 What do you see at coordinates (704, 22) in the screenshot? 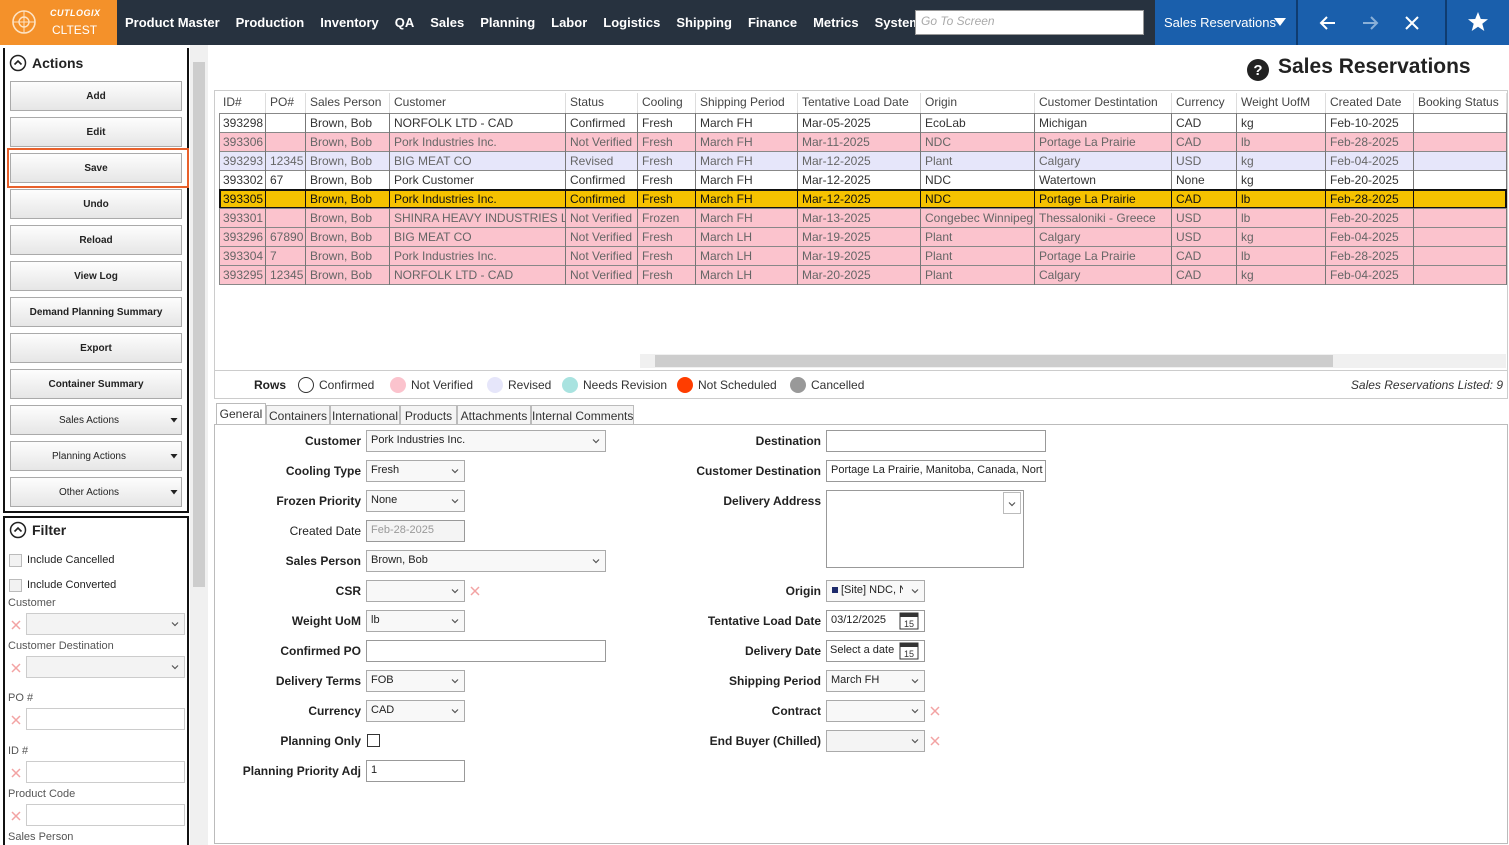
I see `menu-item: Shipping` at bounding box center [704, 22].